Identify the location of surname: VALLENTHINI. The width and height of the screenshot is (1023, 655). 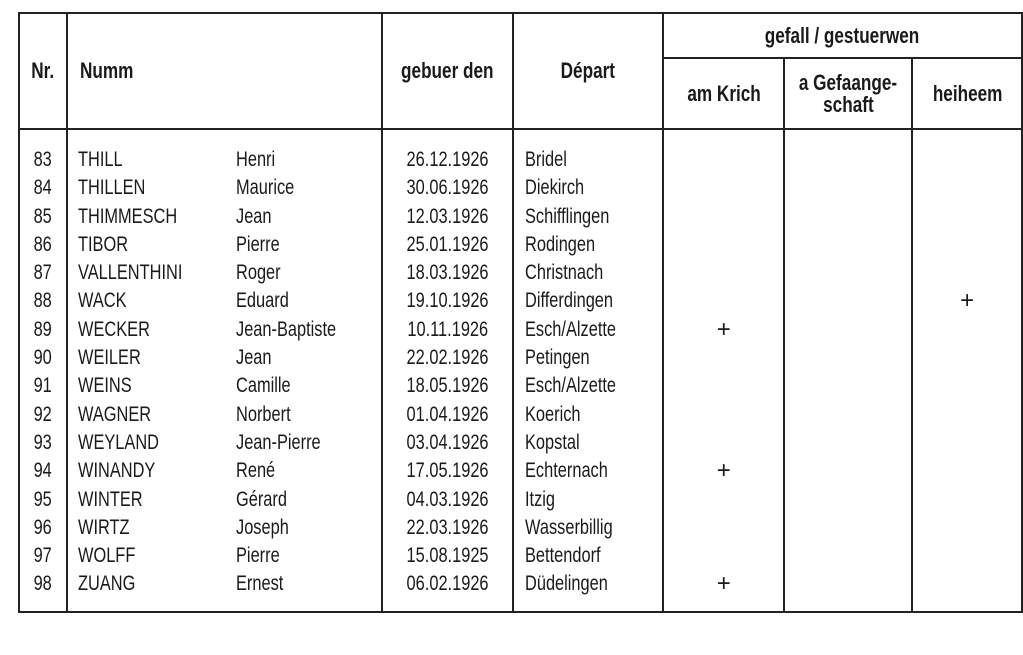
(151, 273).